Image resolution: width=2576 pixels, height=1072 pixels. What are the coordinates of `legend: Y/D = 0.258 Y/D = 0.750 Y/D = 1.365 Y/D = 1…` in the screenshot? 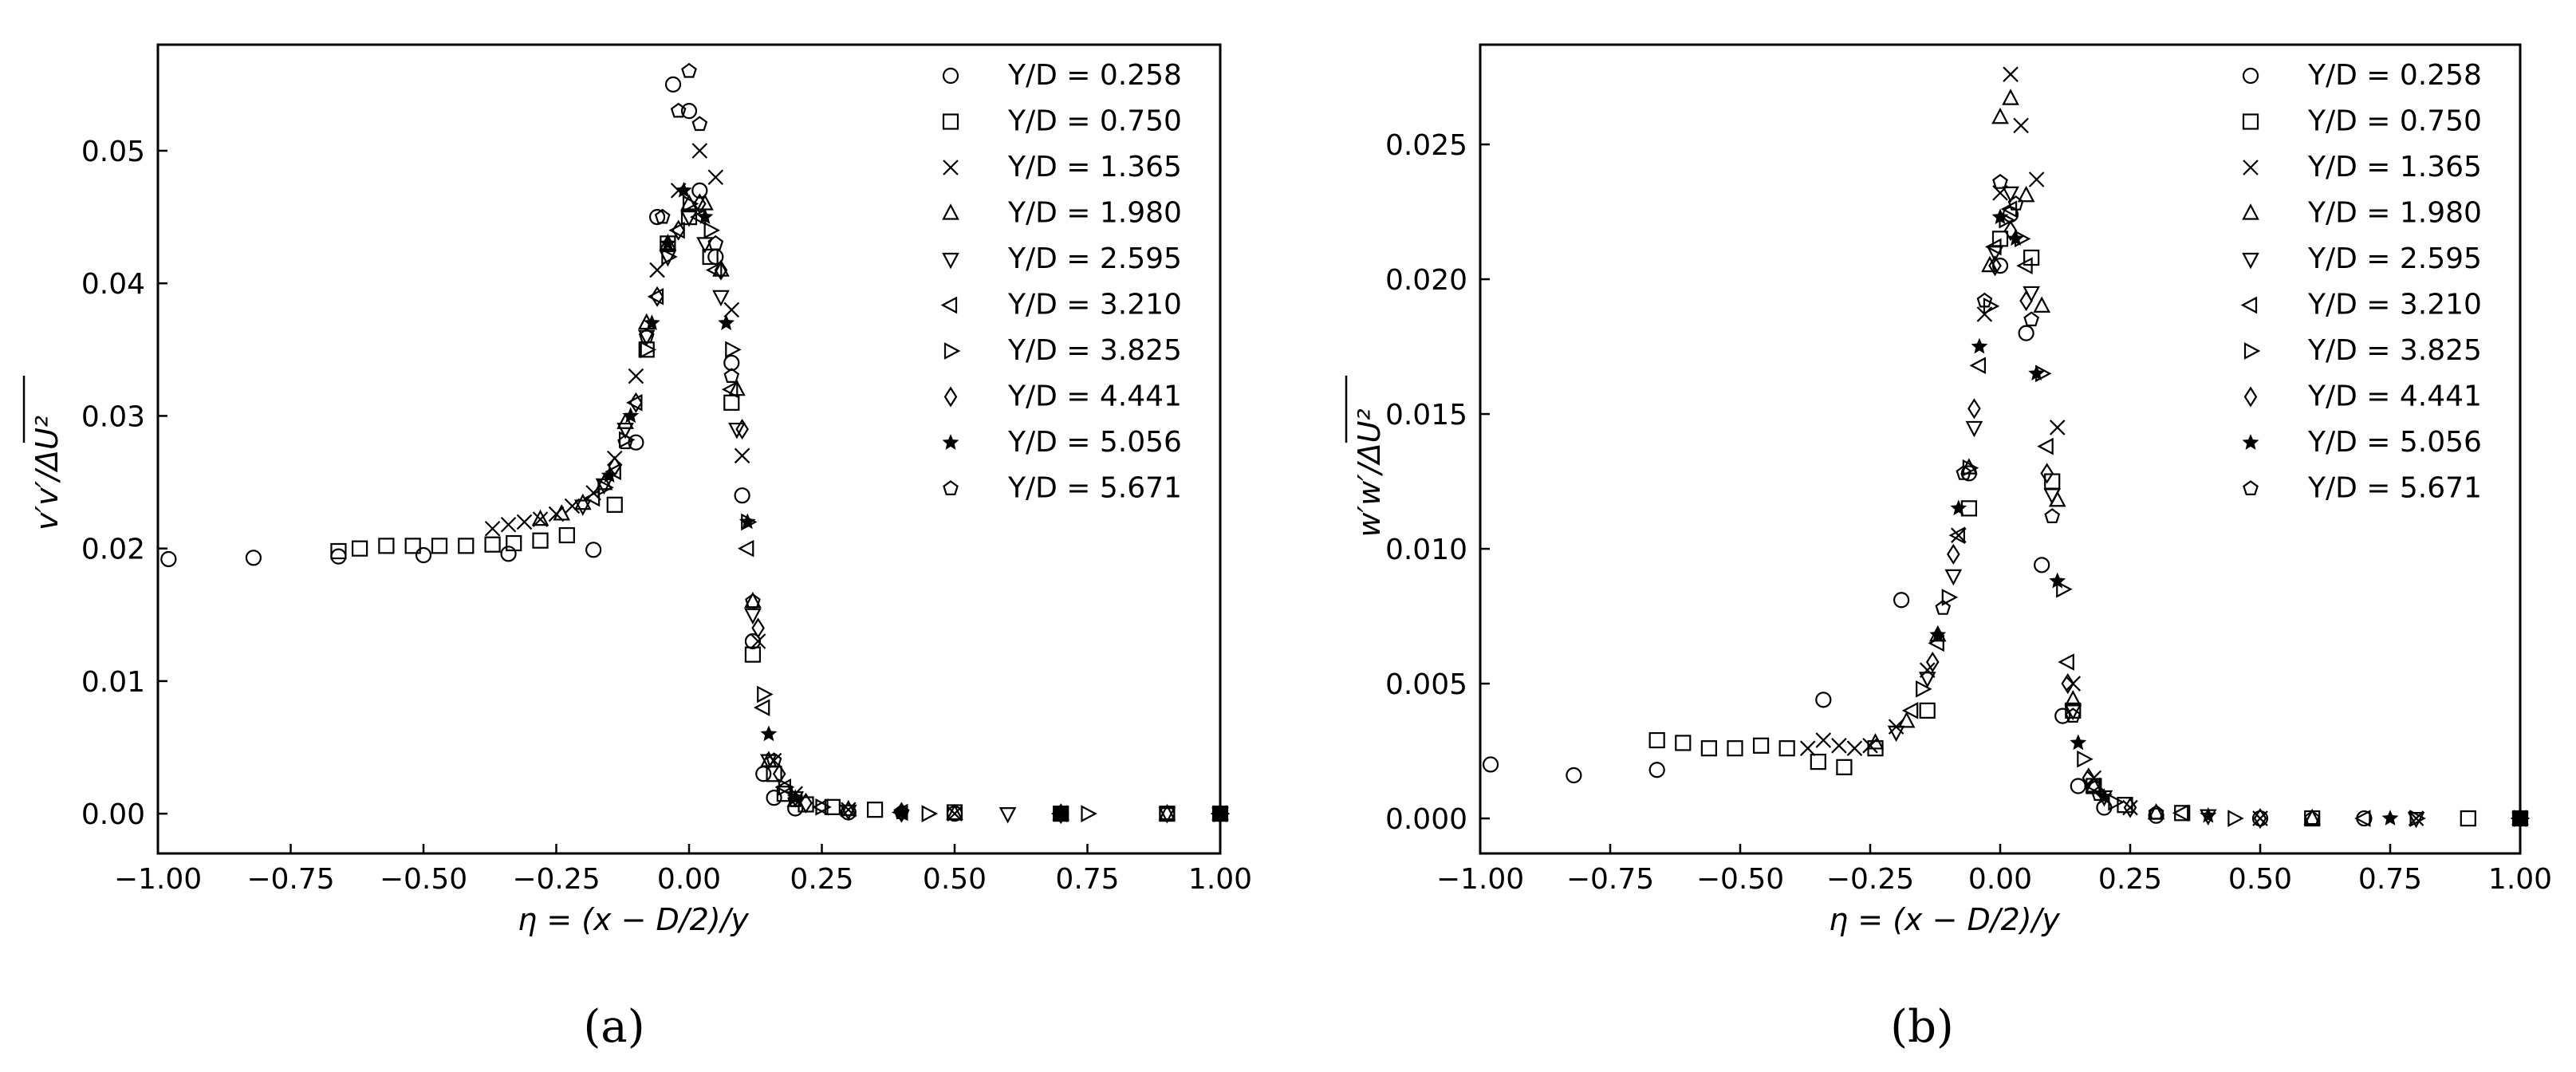 It's located at (2361, 282).